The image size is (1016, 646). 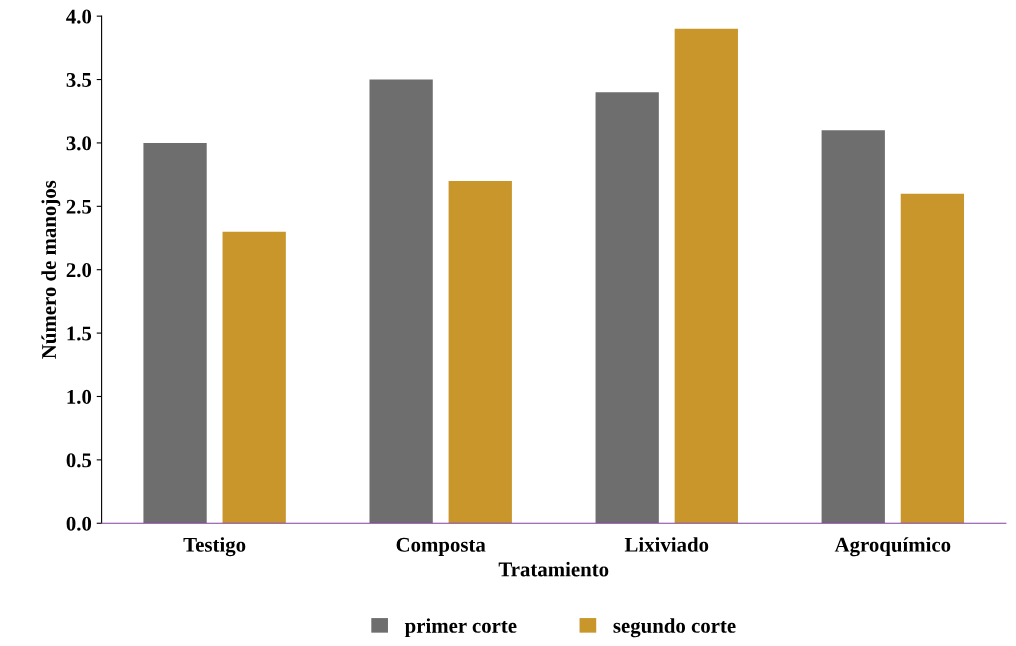 I want to click on legend-label: primer corte, so click(x=460, y=628).